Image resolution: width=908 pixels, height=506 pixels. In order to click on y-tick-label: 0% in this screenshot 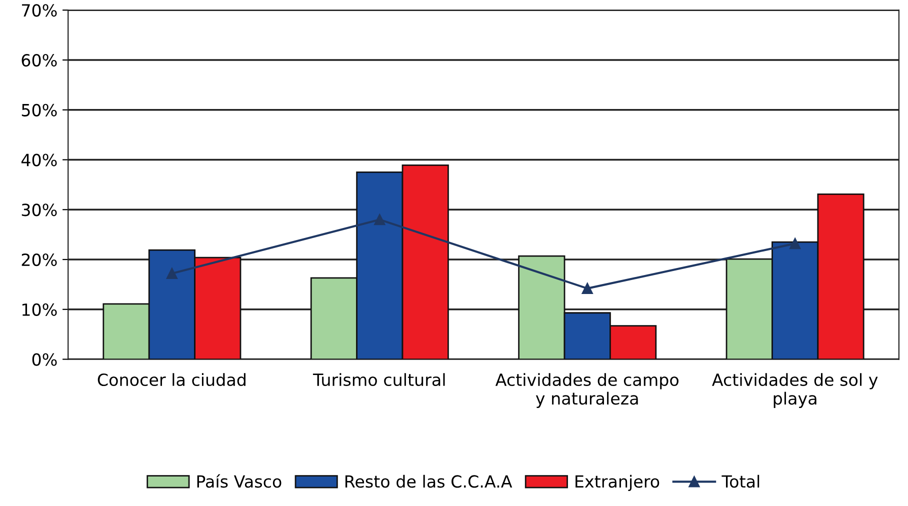, I will do `click(44, 359)`.